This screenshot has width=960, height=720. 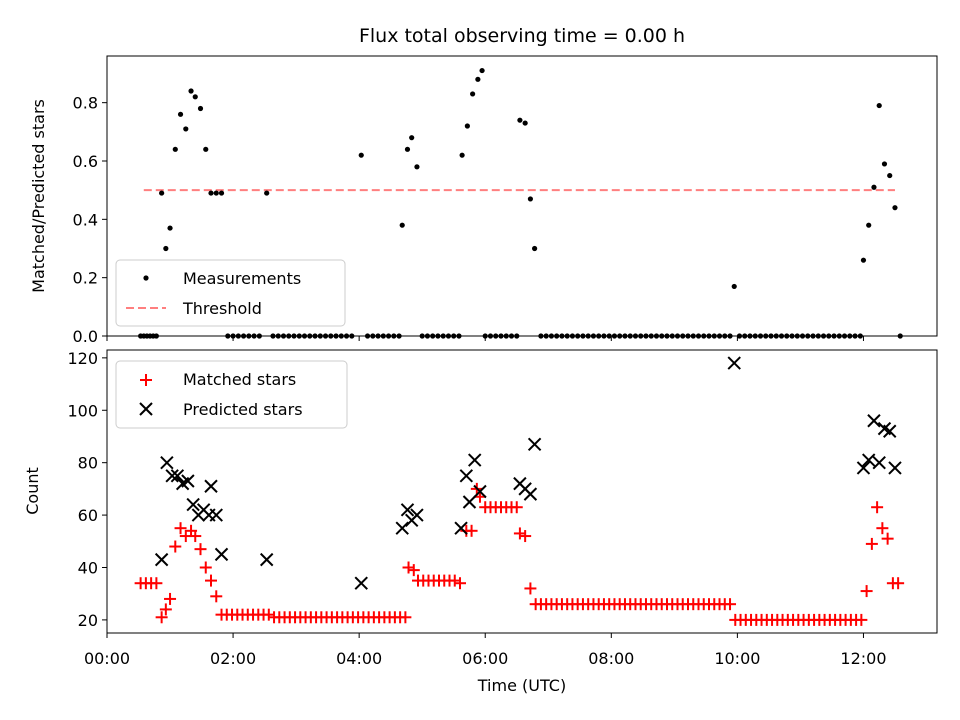 What do you see at coordinates (230, 293) in the screenshot?
I see `top-legend-box` at bounding box center [230, 293].